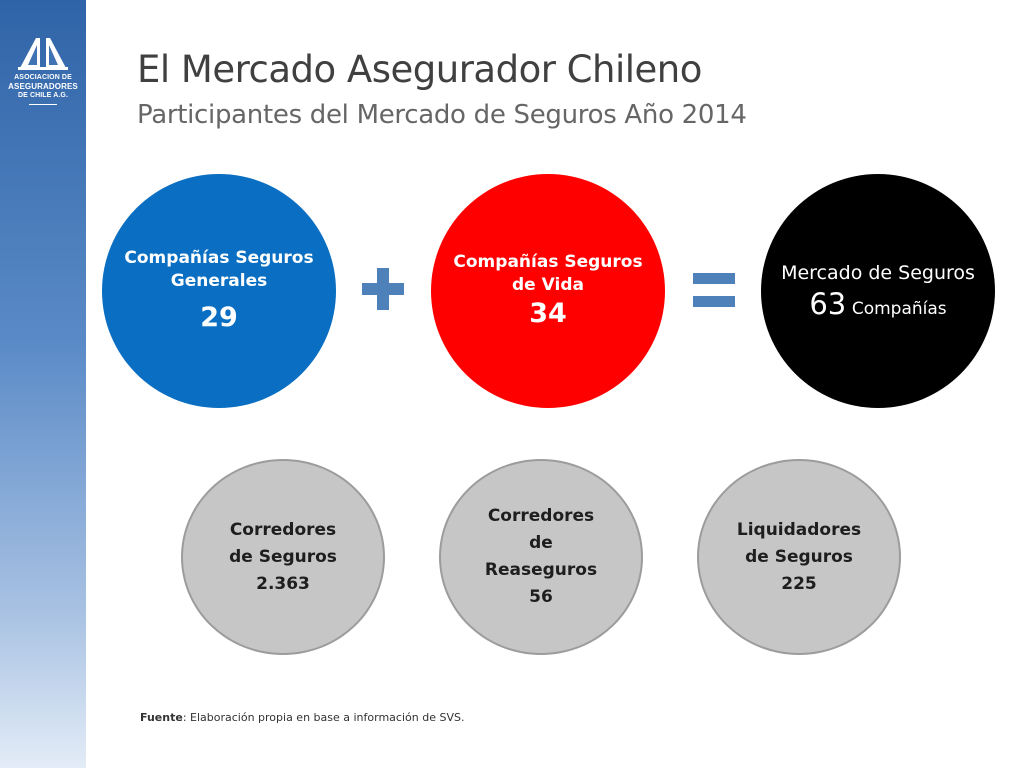 This screenshot has height=768, width=1024. Describe the element at coordinates (541, 557) in the screenshot. I see `reinsurance-brokers-circle: Corredores de Reaseguros 56` at that location.